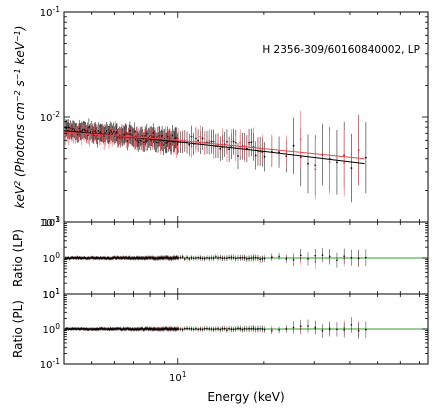 Image resolution: width=436 pixels, height=409 pixels. What do you see at coordinates (20, 196) in the screenshot?
I see `y-label-part: keV` at bounding box center [20, 196].